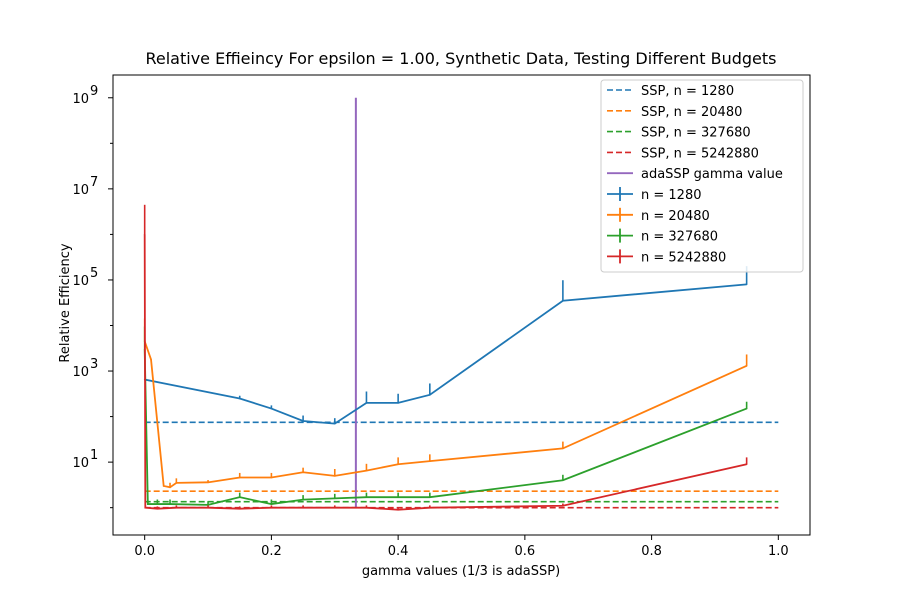 This screenshot has height=600, width=900. Describe the element at coordinates (398, 551) in the screenshot. I see `x-tick-label: 0.4` at that location.